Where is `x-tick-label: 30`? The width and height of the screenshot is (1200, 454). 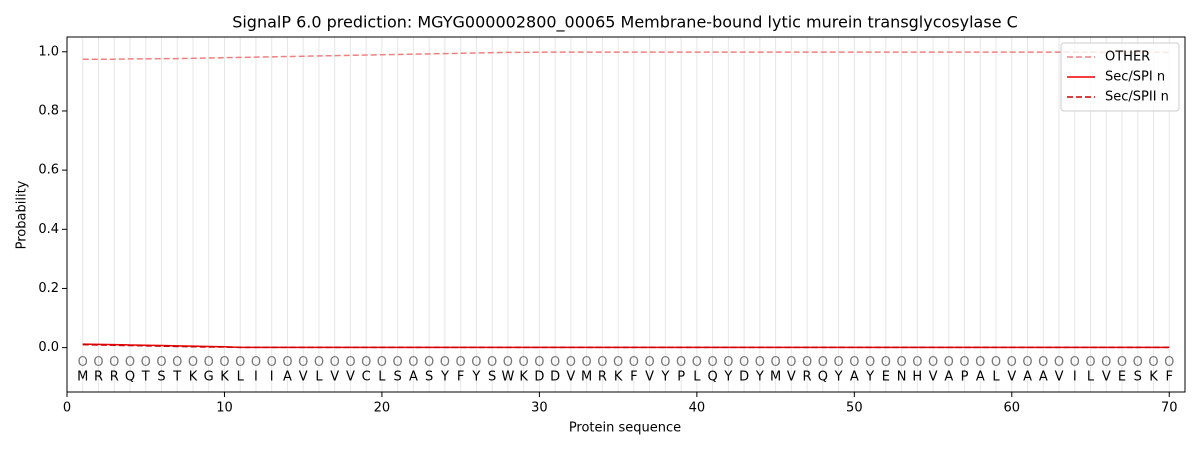
x-tick-label: 30 is located at coordinates (539, 408).